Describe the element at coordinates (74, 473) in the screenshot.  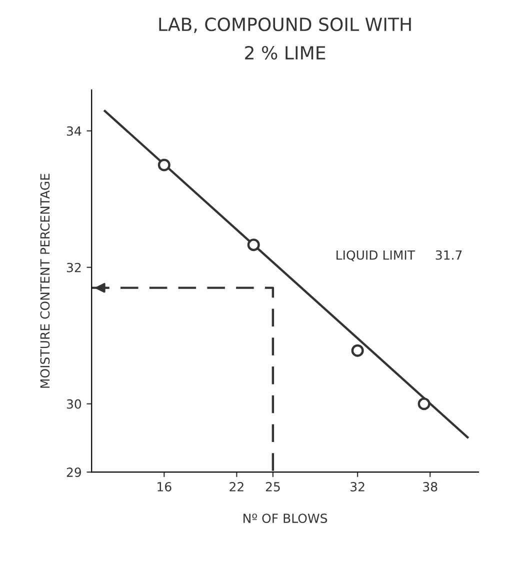
I see `y-tick-label: 29` at that location.